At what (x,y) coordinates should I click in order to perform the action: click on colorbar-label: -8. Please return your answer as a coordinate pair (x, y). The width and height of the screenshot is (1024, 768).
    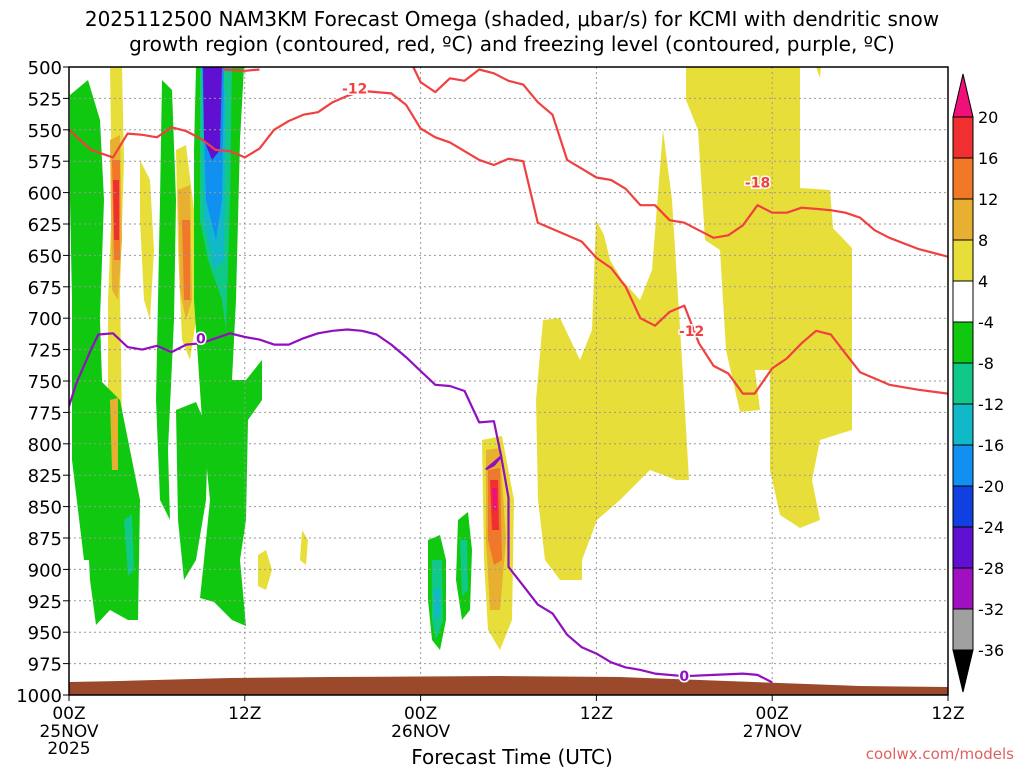
    Looking at the image, I should click on (986, 363).